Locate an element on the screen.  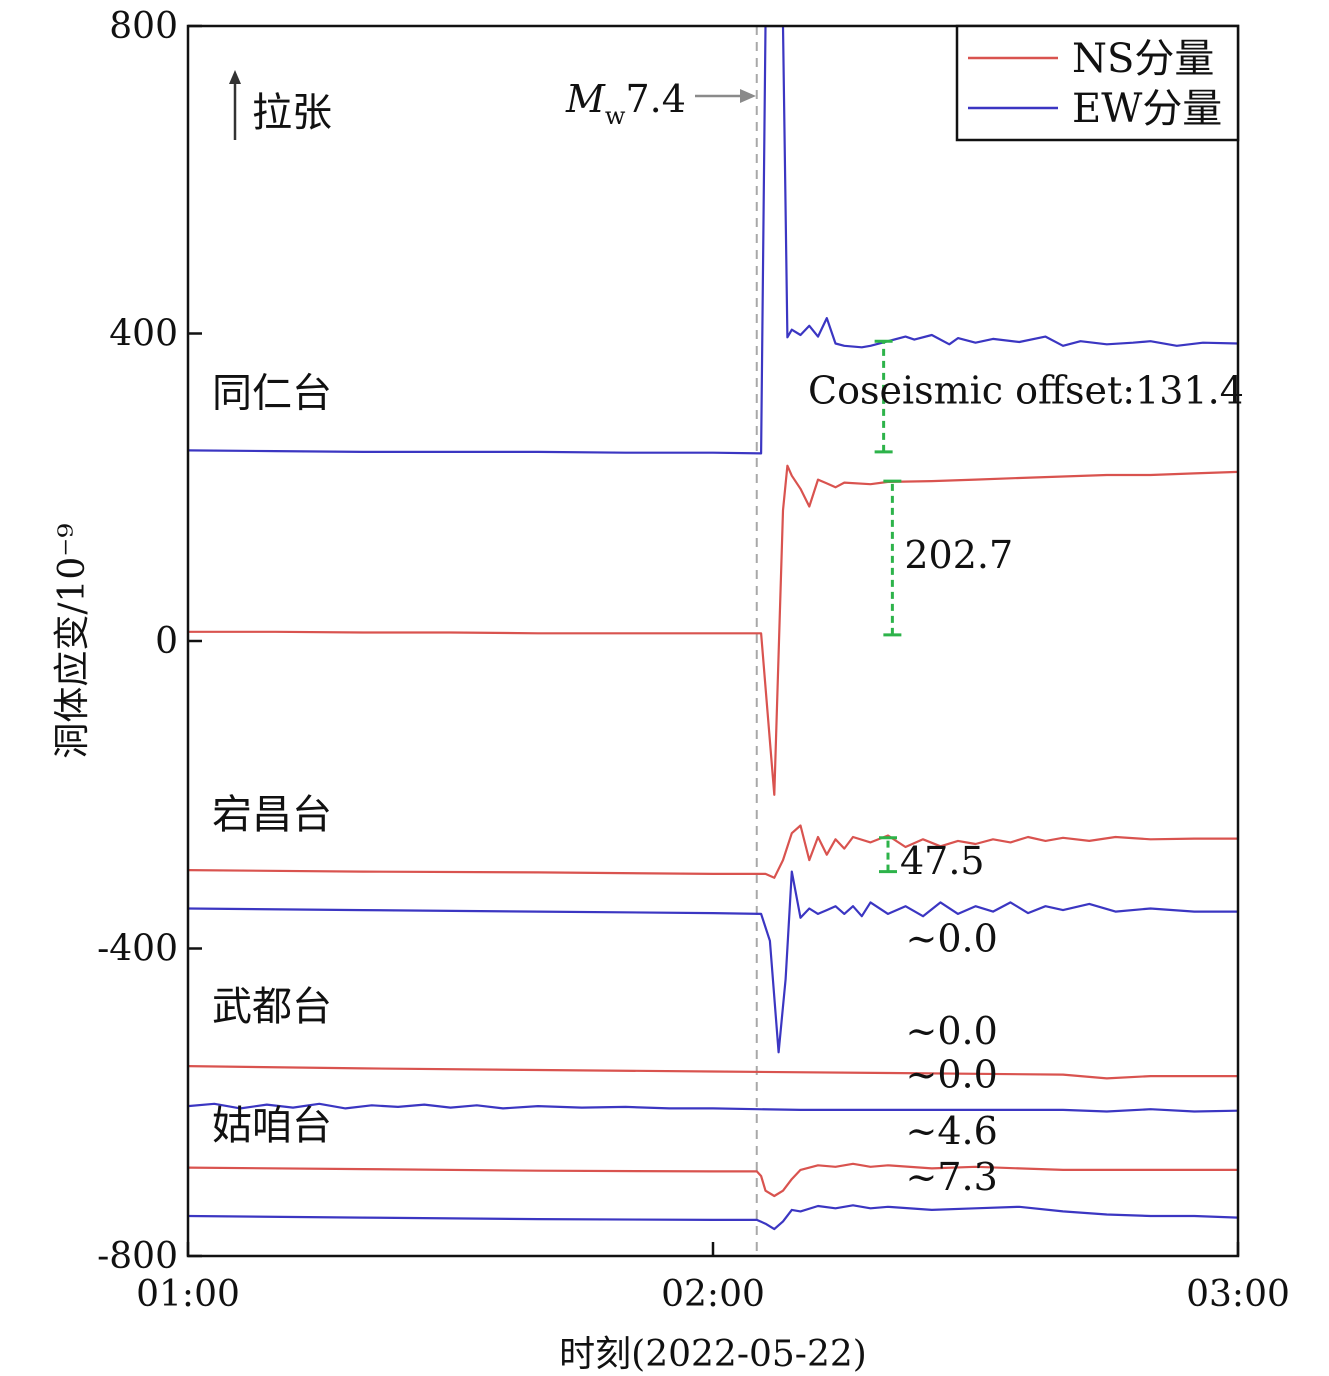
series-line-2-ew is located at coordinates (713, 962).